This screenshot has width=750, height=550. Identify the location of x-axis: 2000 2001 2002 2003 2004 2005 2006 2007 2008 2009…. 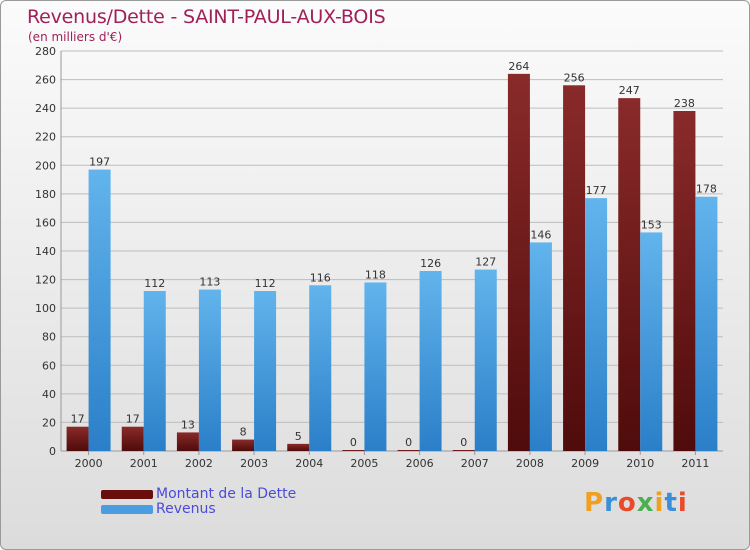
(392, 460).